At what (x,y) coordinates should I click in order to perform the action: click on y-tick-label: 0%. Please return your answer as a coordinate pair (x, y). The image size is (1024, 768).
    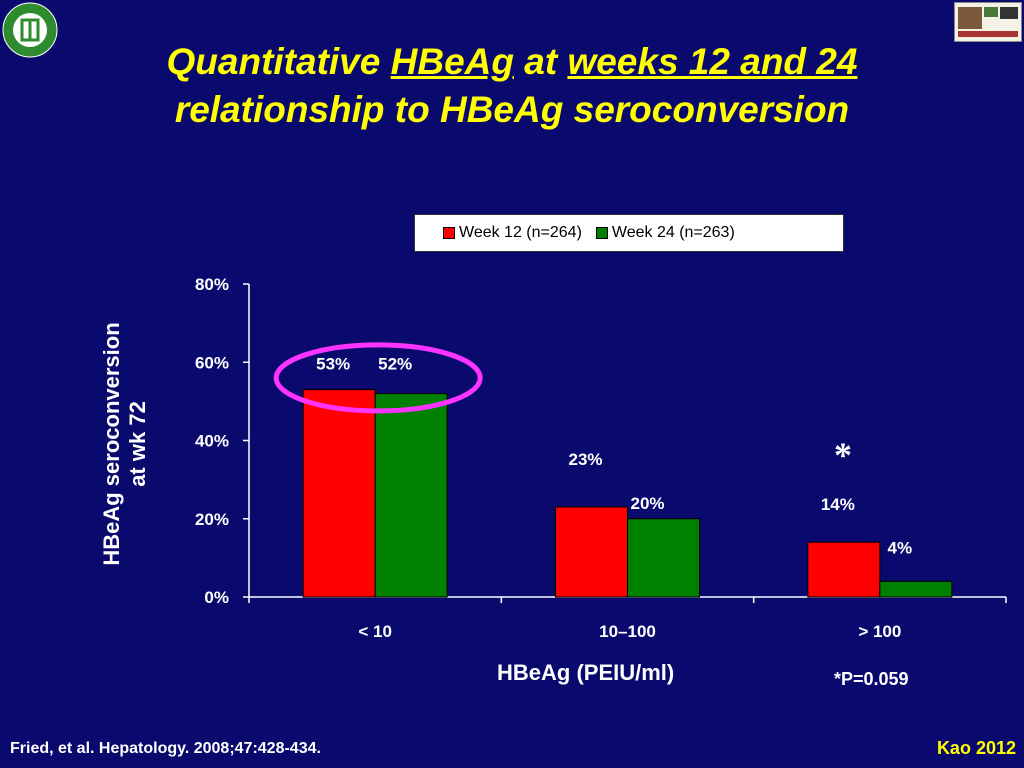
    Looking at the image, I should click on (216, 597).